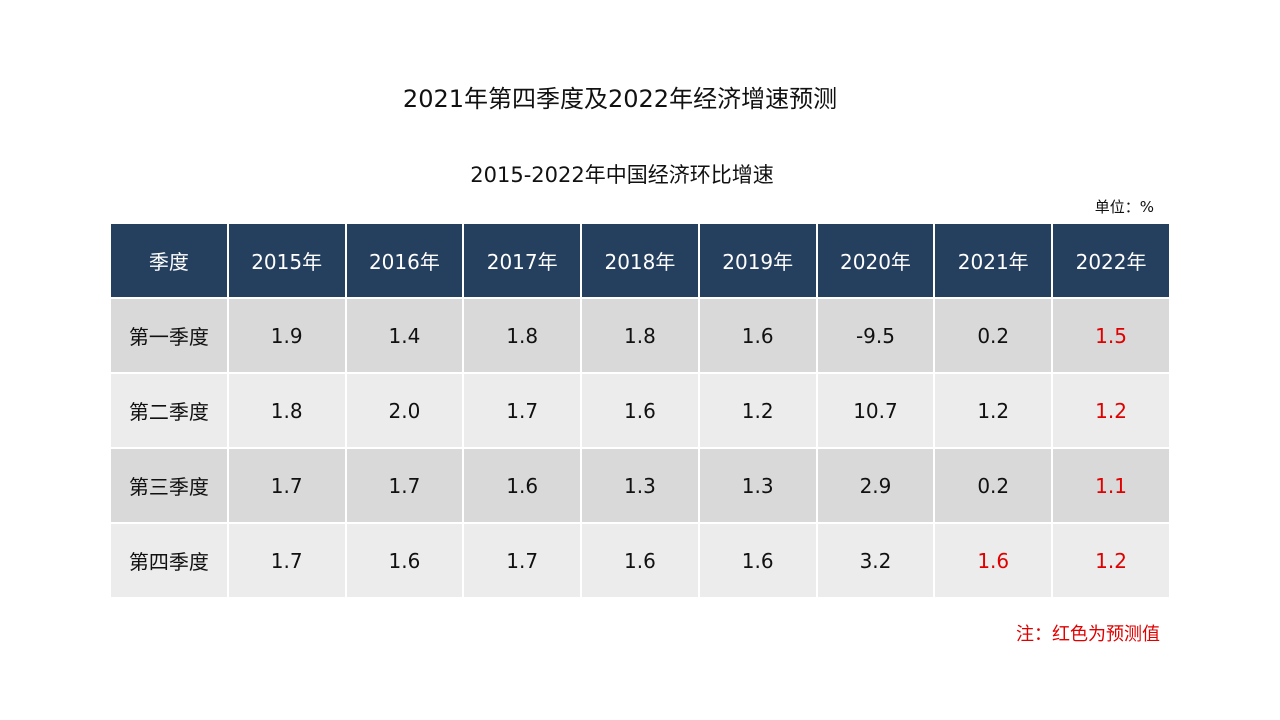  What do you see at coordinates (169, 335) in the screenshot?
I see `row-label: 第一季度` at bounding box center [169, 335].